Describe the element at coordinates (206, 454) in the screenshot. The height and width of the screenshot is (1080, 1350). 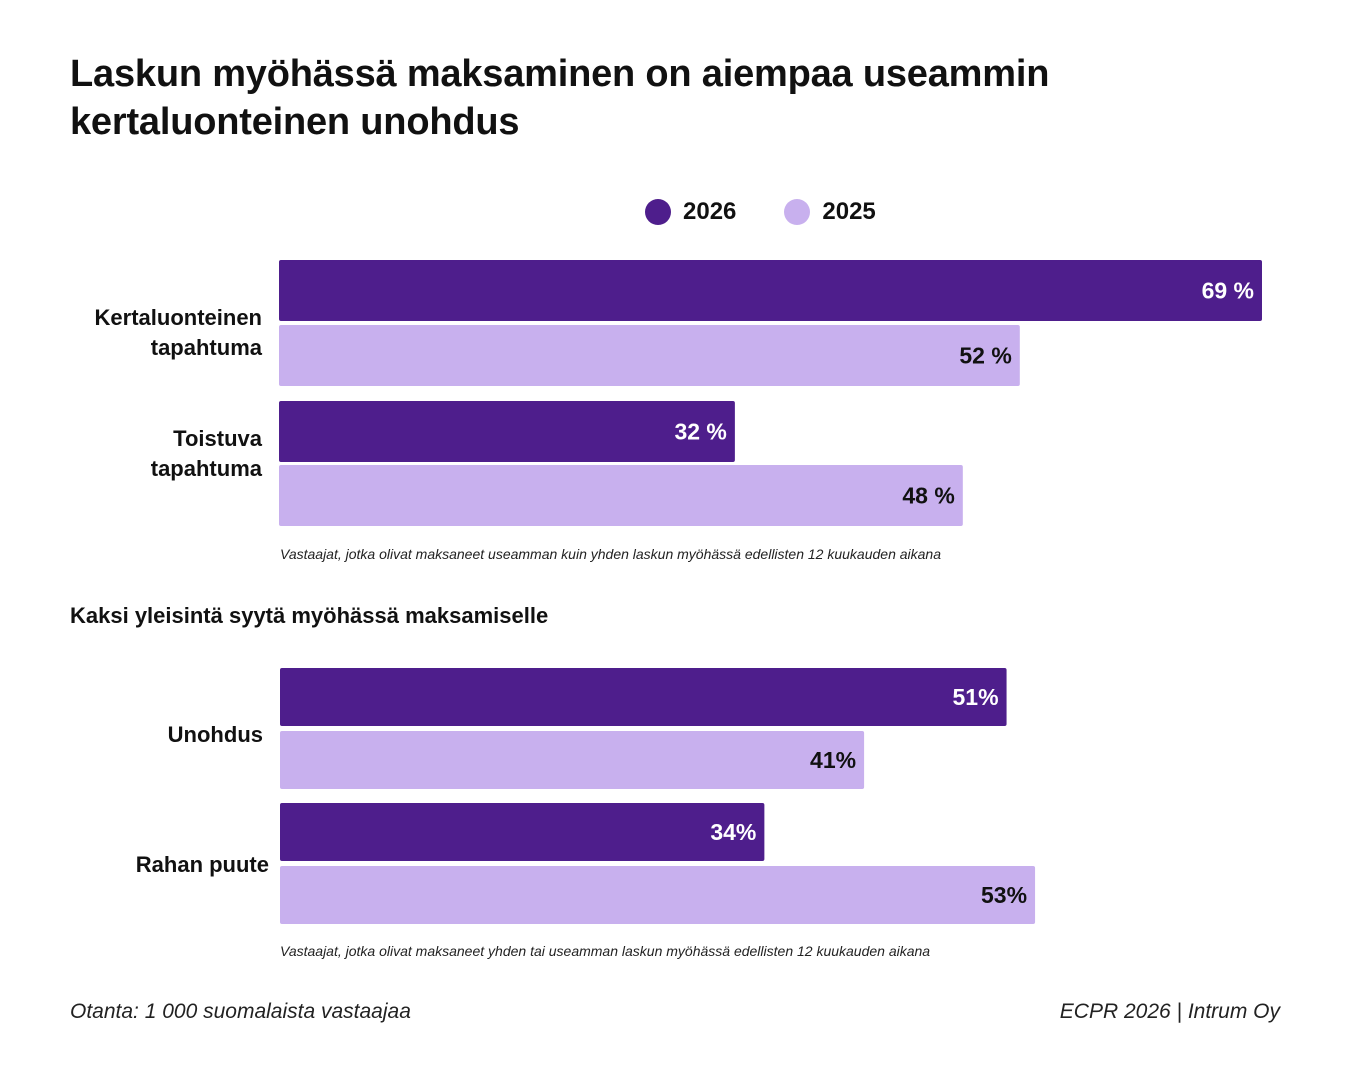
I see `category-label-toistuva: Toistuva tapahtuma` at that location.